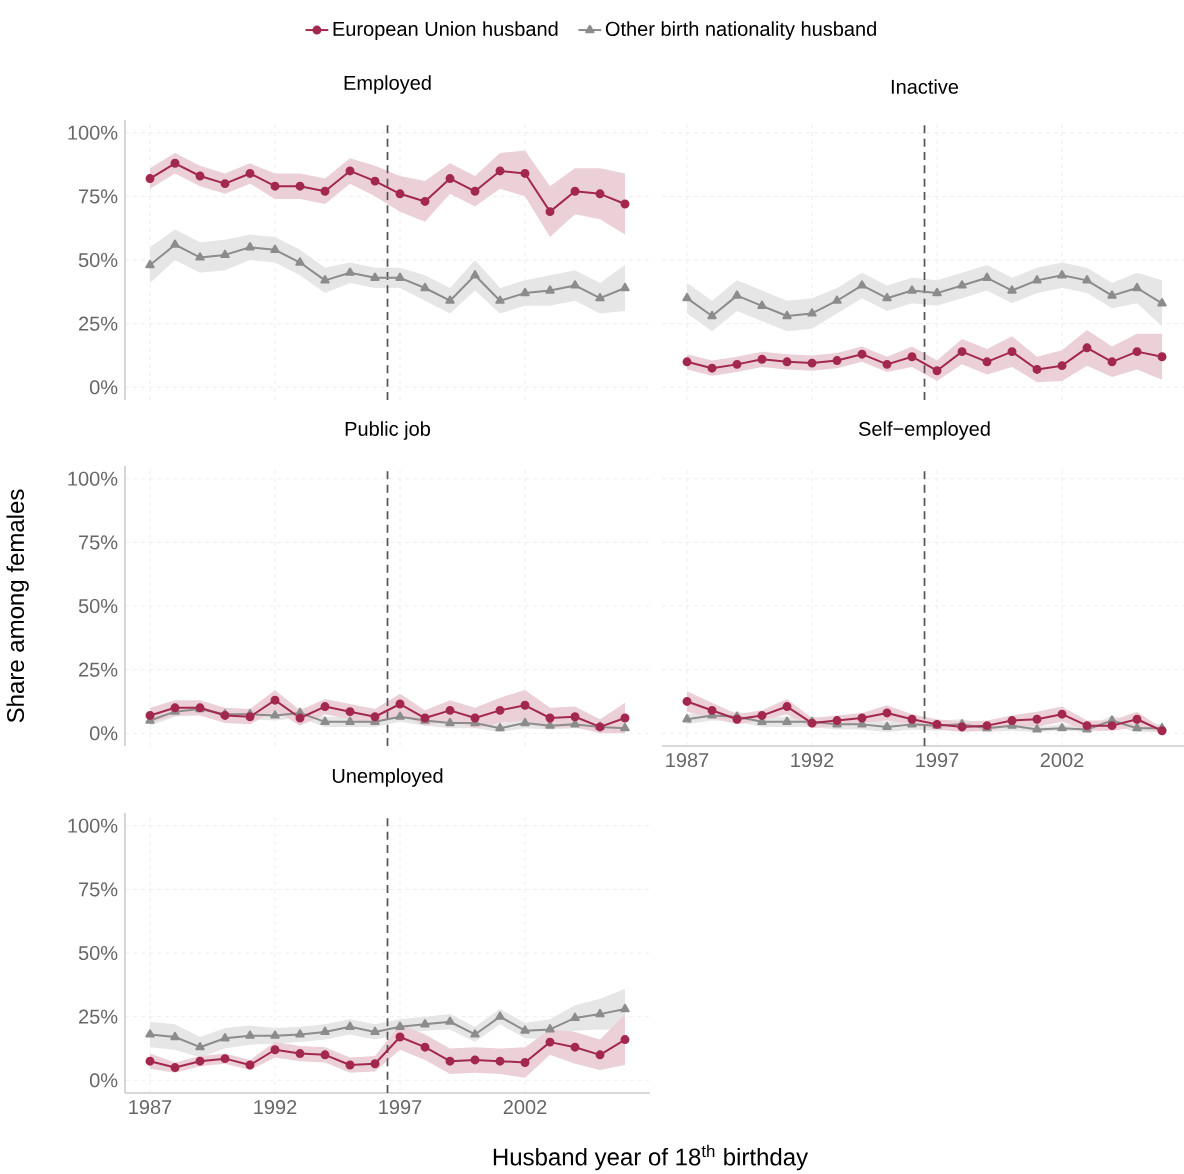 The image size is (1184, 1174). Describe the element at coordinates (387, 84) in the screenshot. I see `chart-title: Employed` at that location.